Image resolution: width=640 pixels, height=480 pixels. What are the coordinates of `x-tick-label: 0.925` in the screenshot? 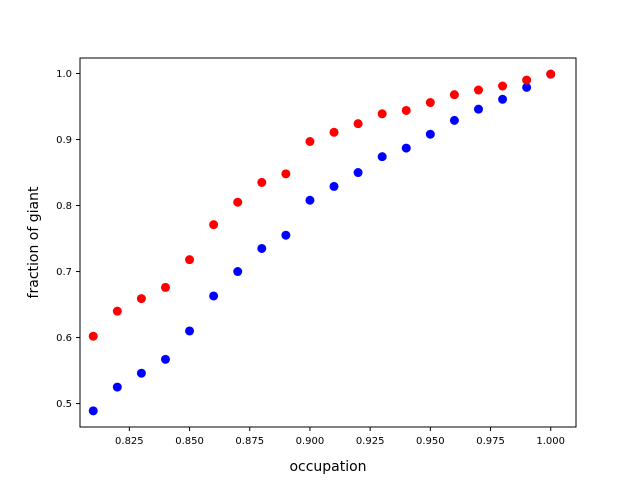 It's located at (370, 441).